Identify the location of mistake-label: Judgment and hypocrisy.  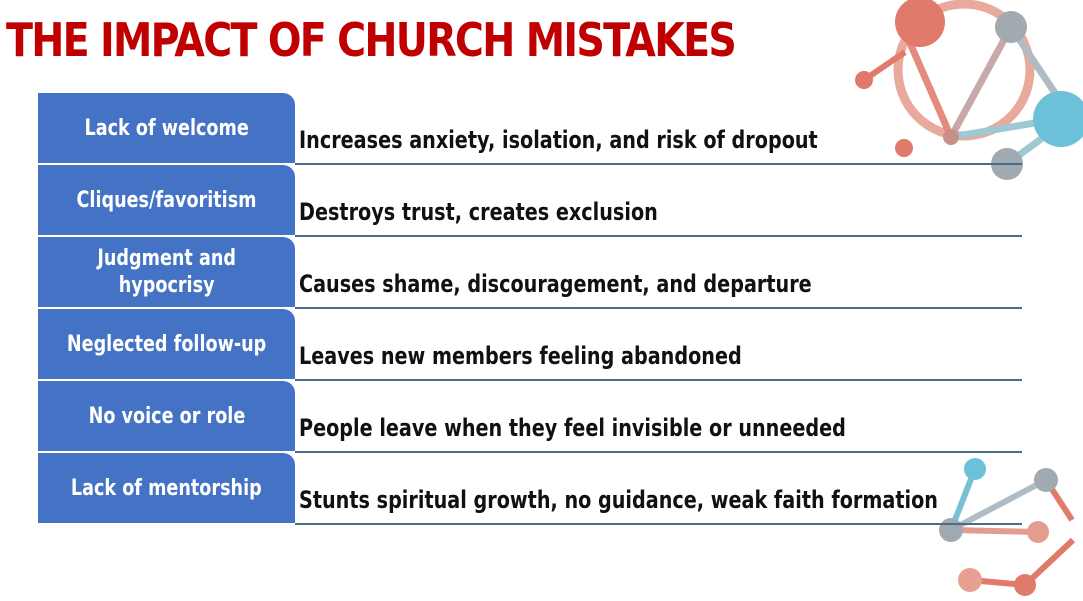
(166, 272).